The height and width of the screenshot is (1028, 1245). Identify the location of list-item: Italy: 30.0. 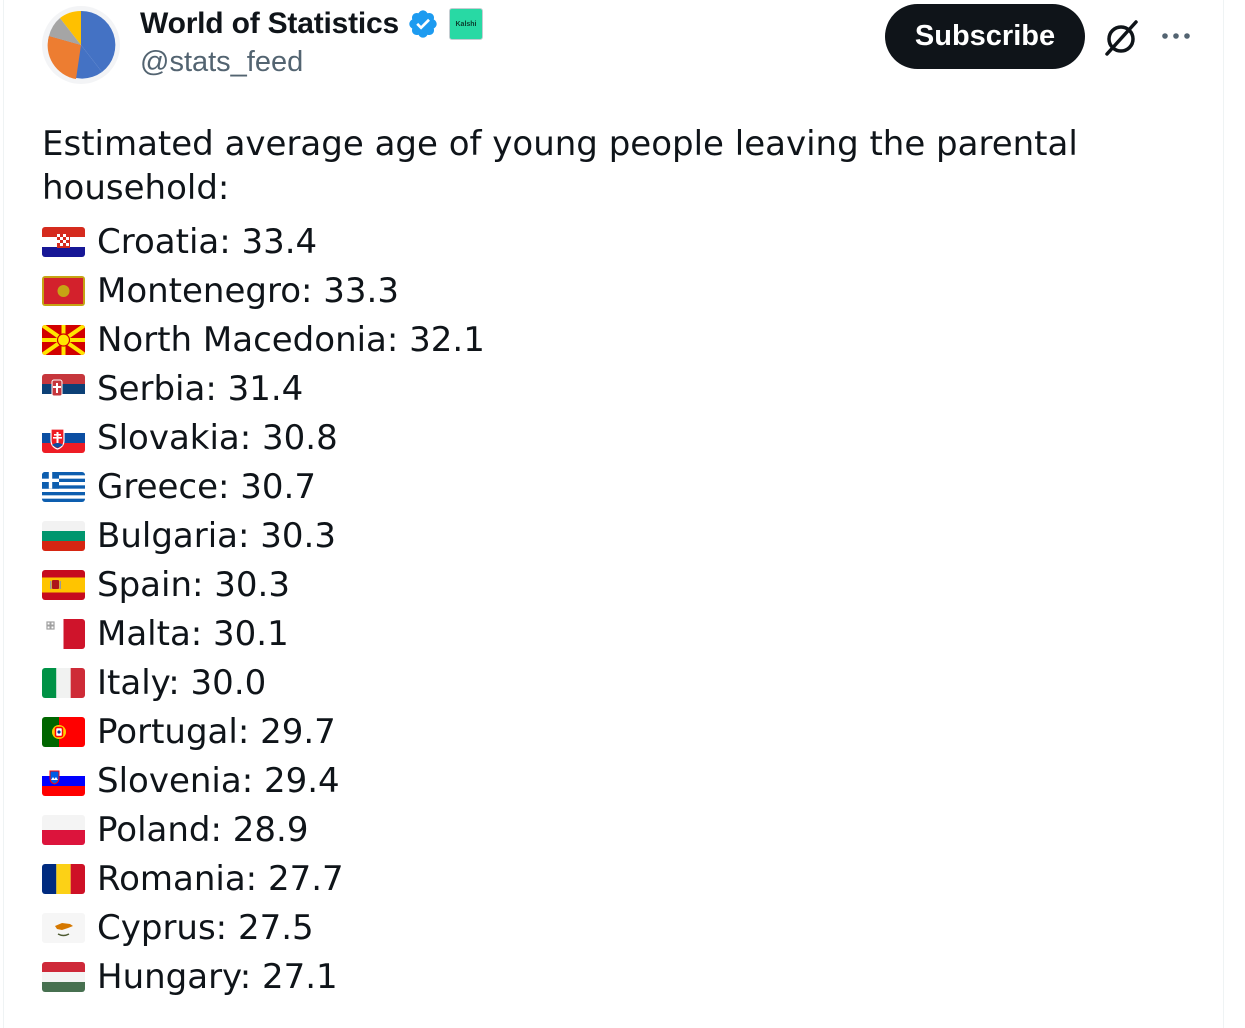
(263, 682).